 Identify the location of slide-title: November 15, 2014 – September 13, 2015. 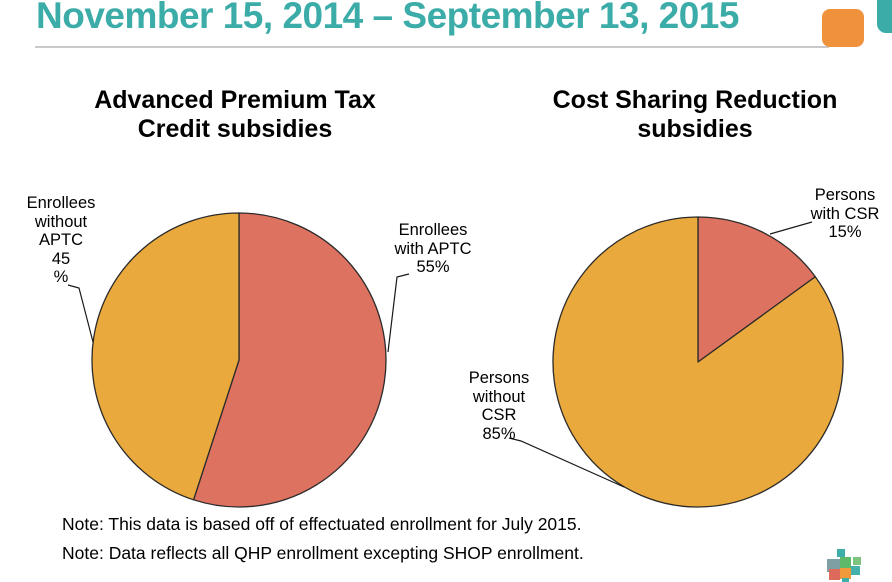
(387, 18).